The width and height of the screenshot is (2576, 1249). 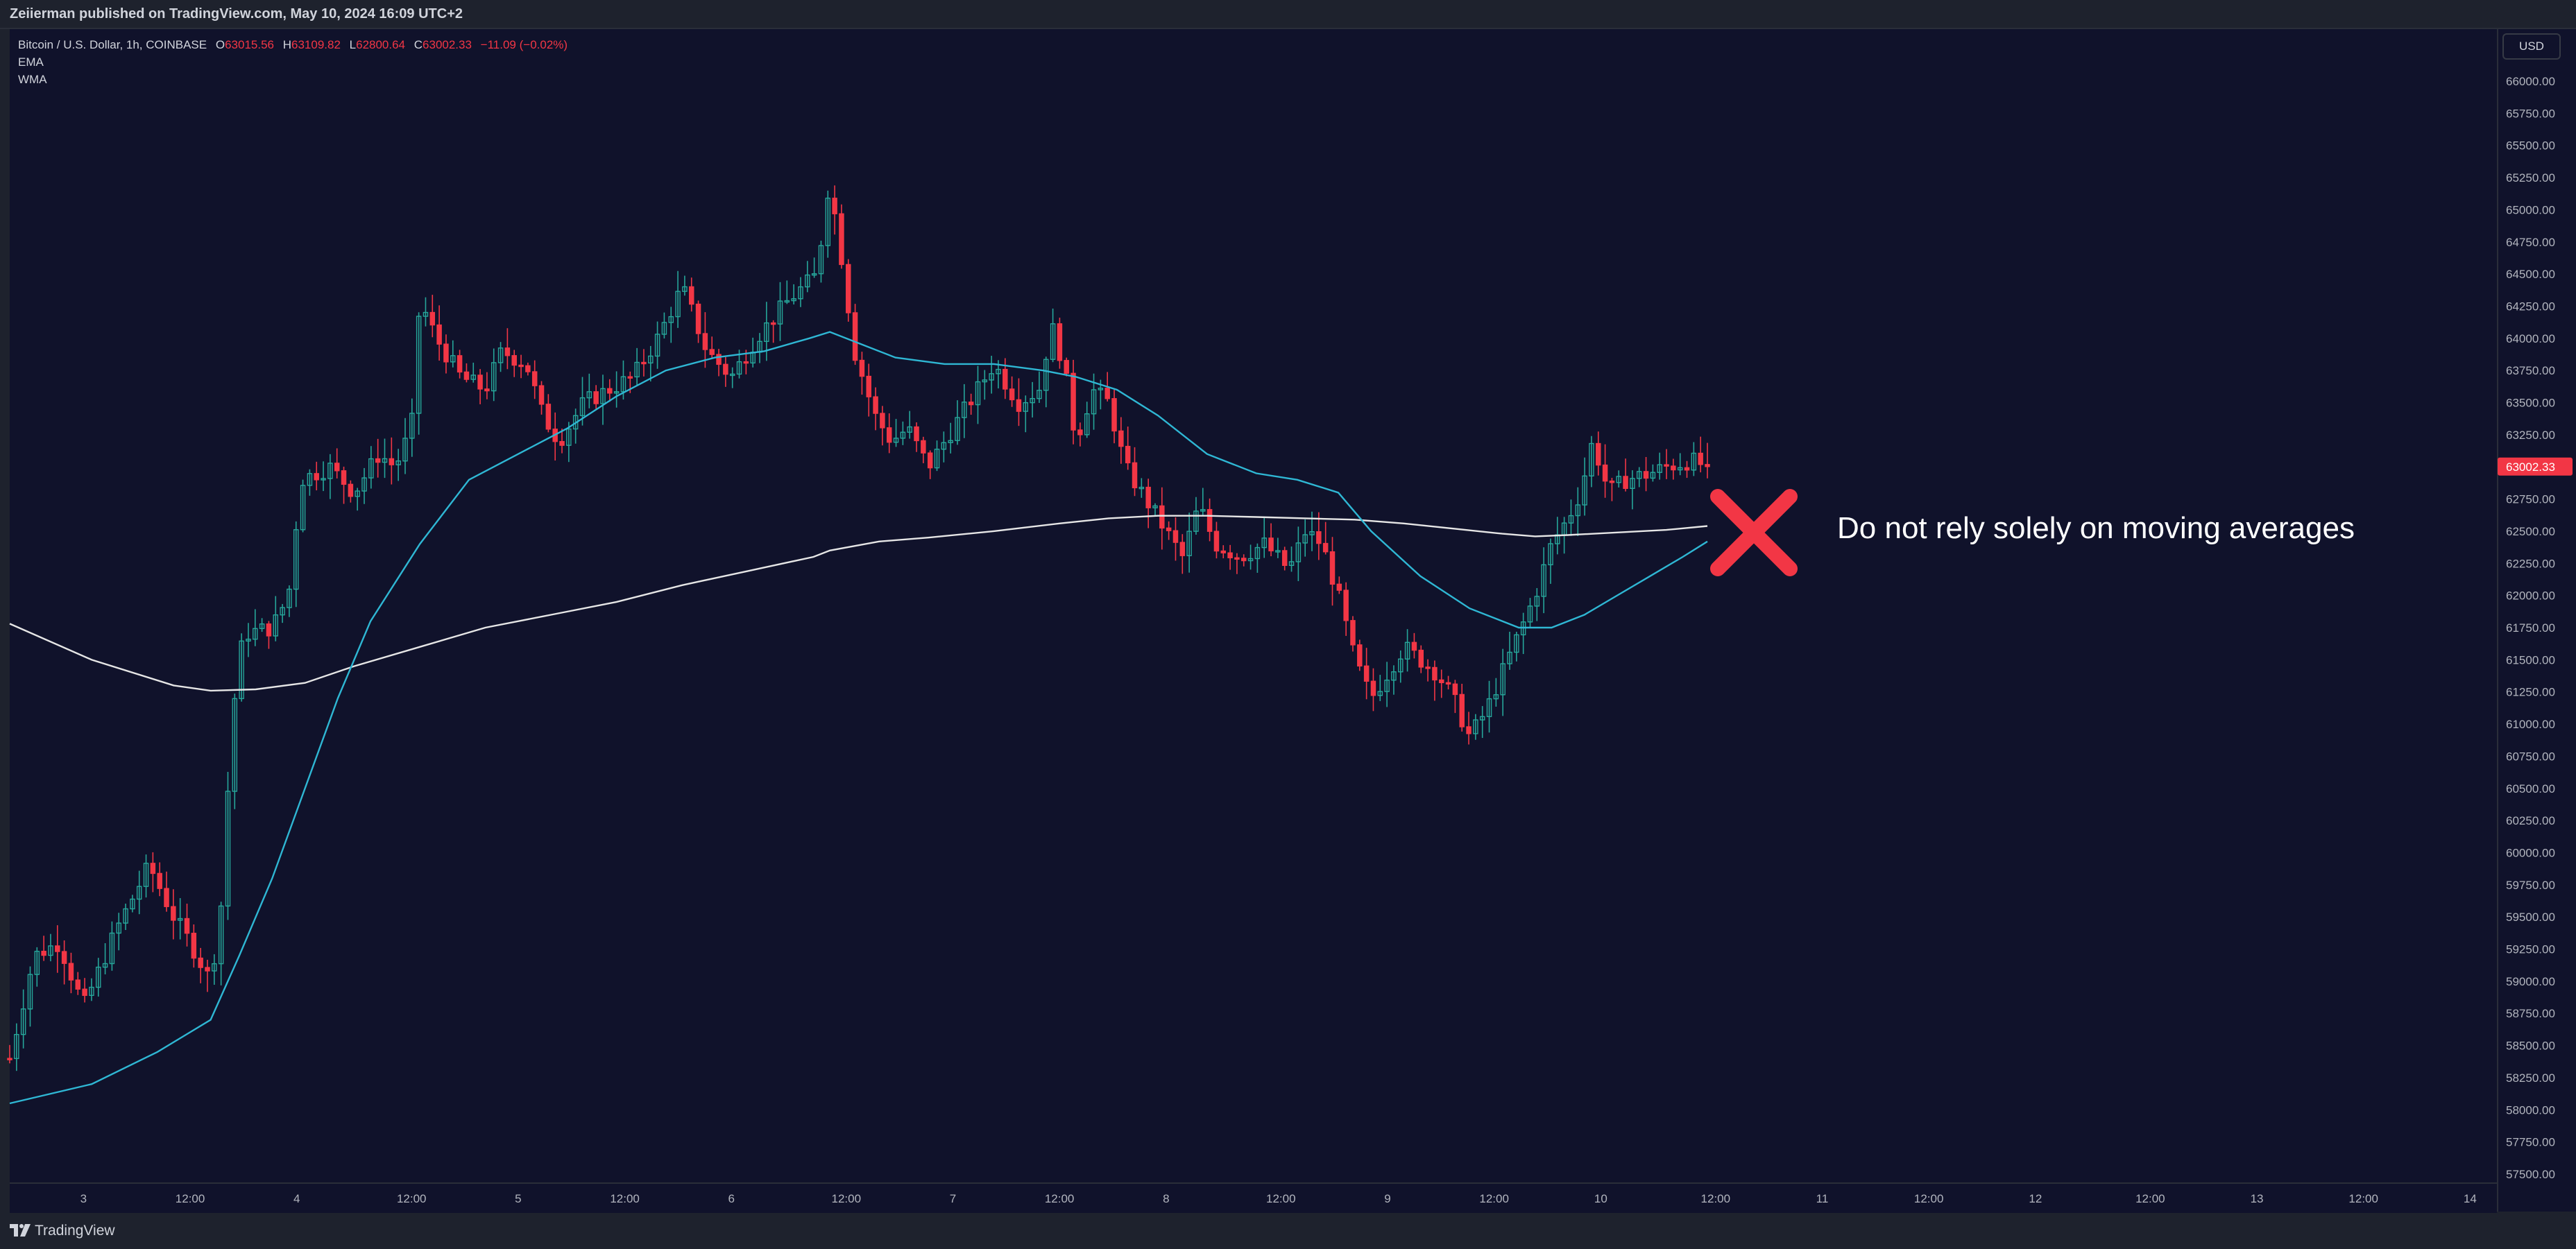 What do you see at coordinates (2035, 1198) in the screenshot?
I see `time-tick-label: 12` at bounding box center [2035, 1198].